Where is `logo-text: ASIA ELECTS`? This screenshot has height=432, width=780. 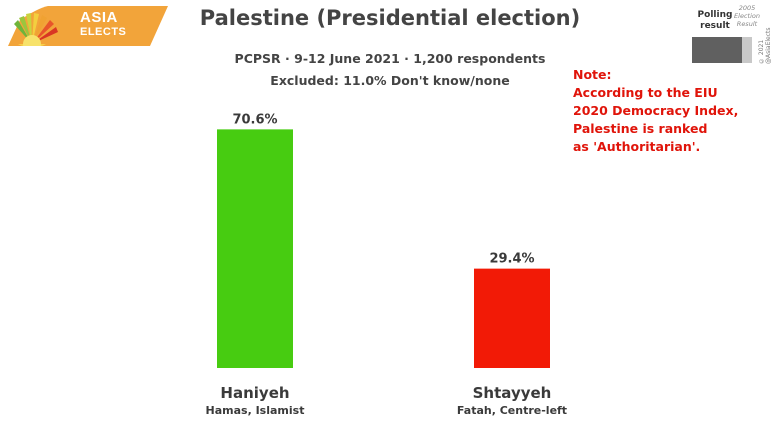 logo-text: ASIA ELECTS is located at coordinates (103, 25).